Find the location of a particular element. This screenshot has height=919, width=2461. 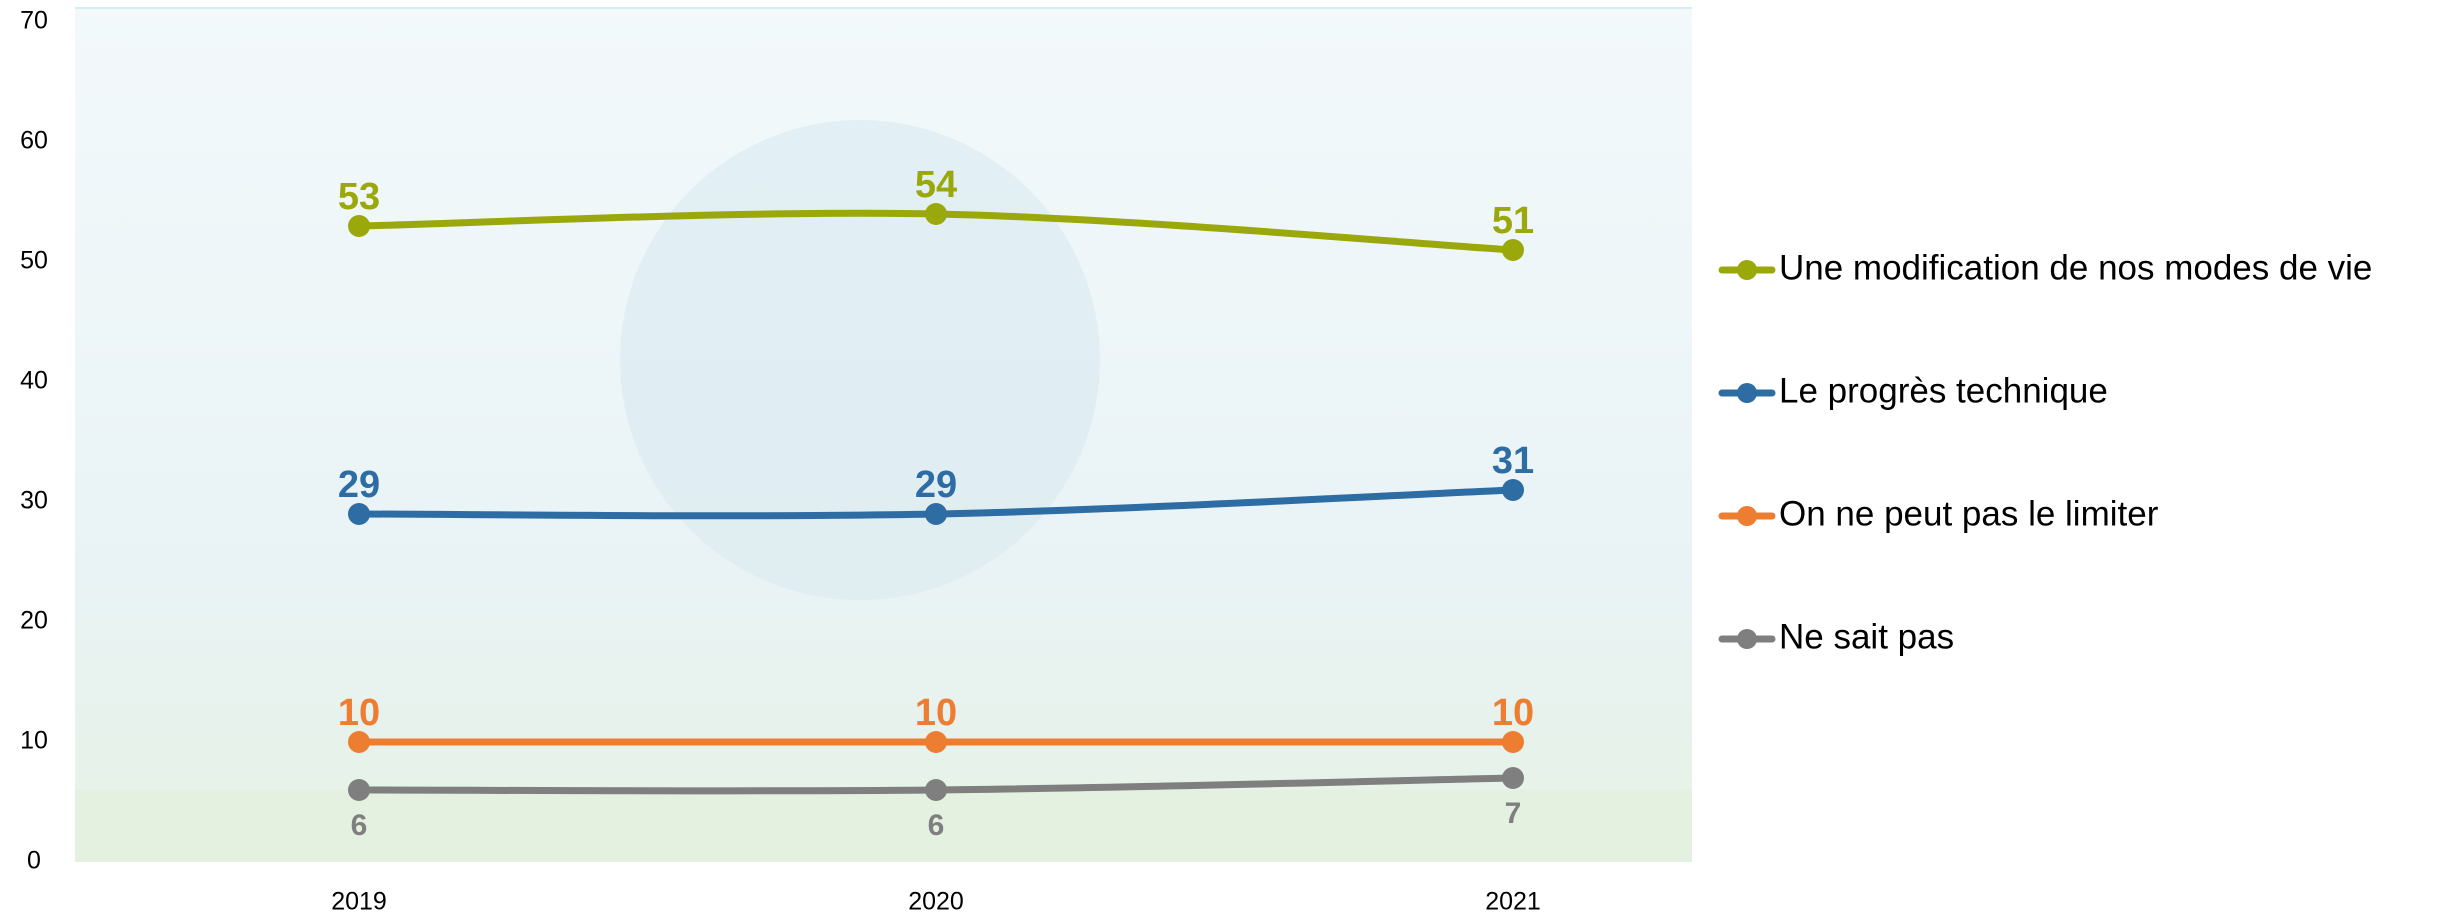

y-tick-label: 30 is located at coordinates (34, 501).